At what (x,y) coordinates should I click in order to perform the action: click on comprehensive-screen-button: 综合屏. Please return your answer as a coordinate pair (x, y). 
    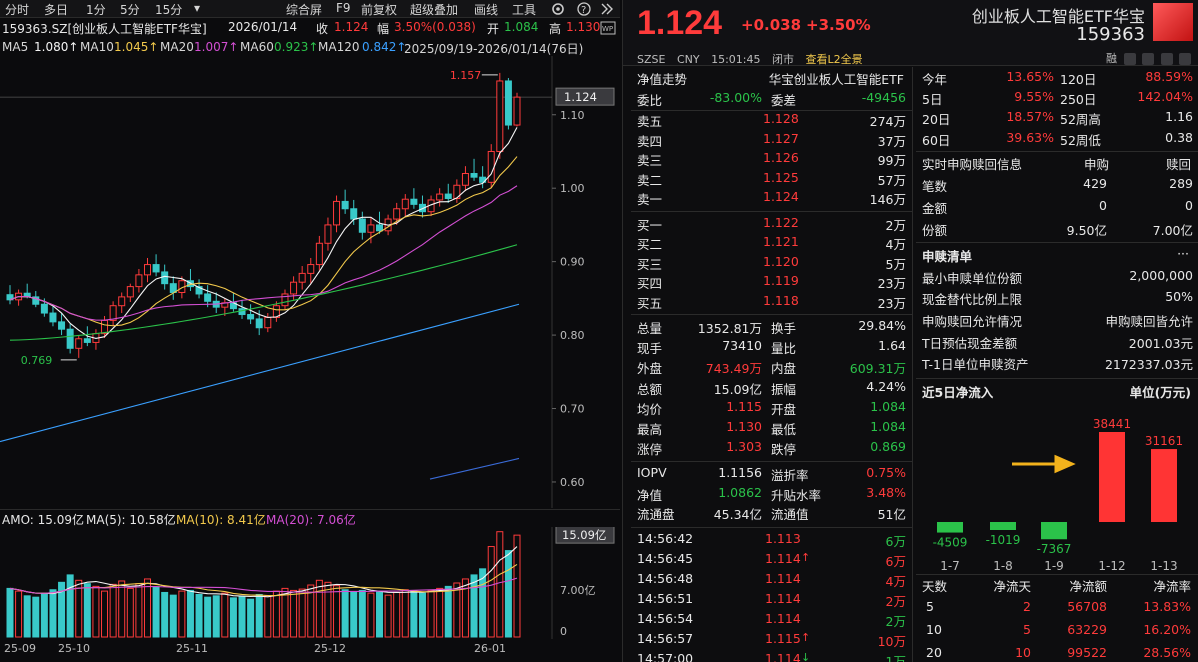
    Looking at the image, I should click on (304, 10).